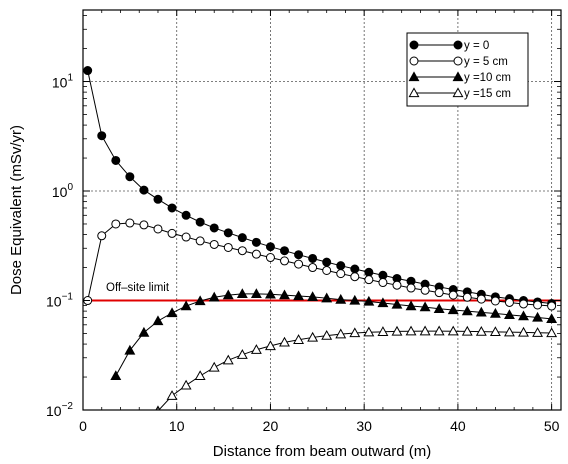 The height and width of the screenshot is (464, 568). Describe the element at coordinates (487, 94) in the screenshot. I see `legend-label: y =15 cm` at that location.